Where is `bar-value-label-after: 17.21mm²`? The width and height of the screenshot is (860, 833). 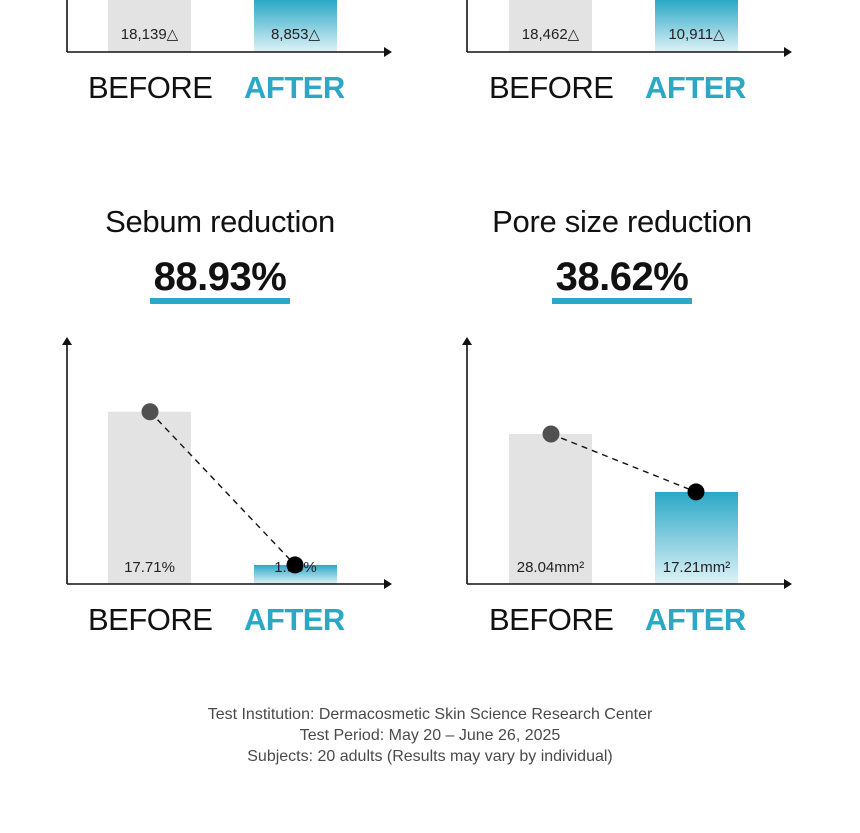 bar-value-label-after: 17.21mm² is located at coordinates (697, 567).